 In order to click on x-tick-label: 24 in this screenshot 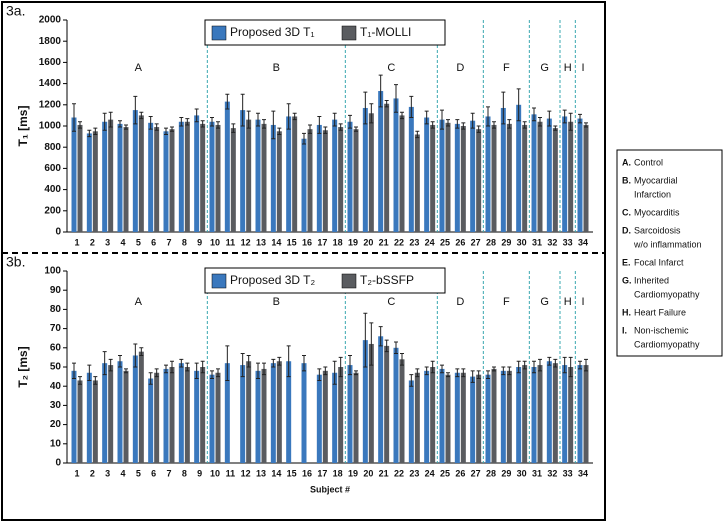, I will do `click(430, 242)`.